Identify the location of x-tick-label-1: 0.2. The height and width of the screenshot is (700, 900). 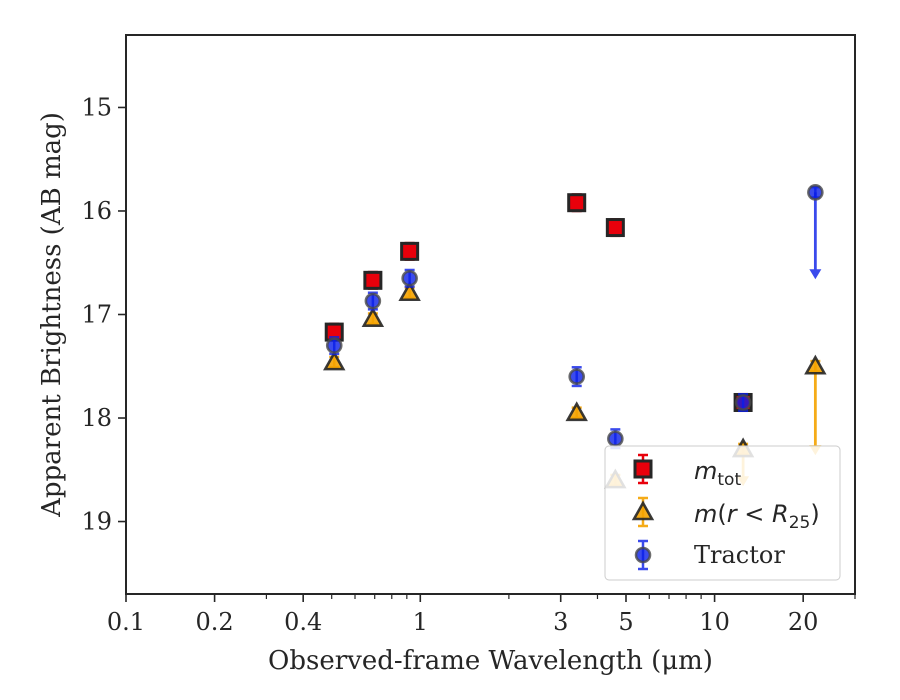
(215, 622).